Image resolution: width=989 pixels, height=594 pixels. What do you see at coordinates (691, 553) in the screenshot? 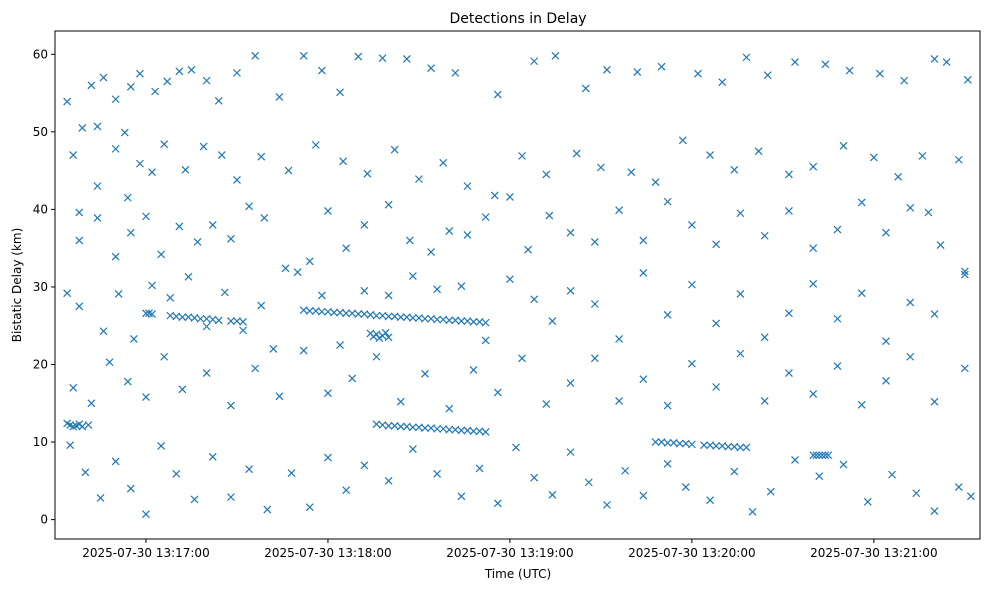
I see `x-tick-label: 2025-07-30 13:20:00` at bounding box center [691, 553].